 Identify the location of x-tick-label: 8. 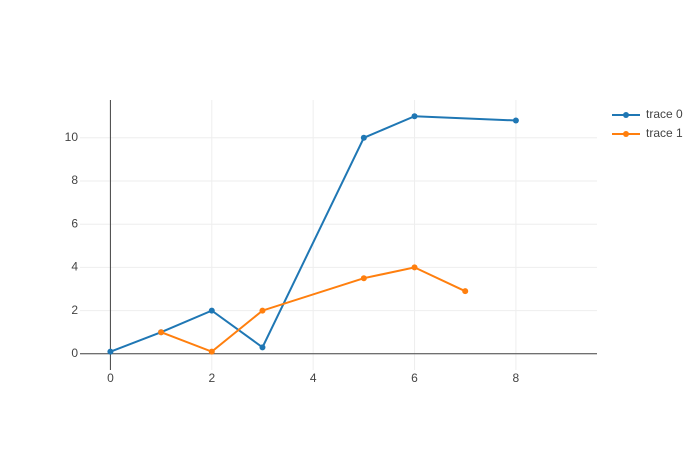
(516, 378).